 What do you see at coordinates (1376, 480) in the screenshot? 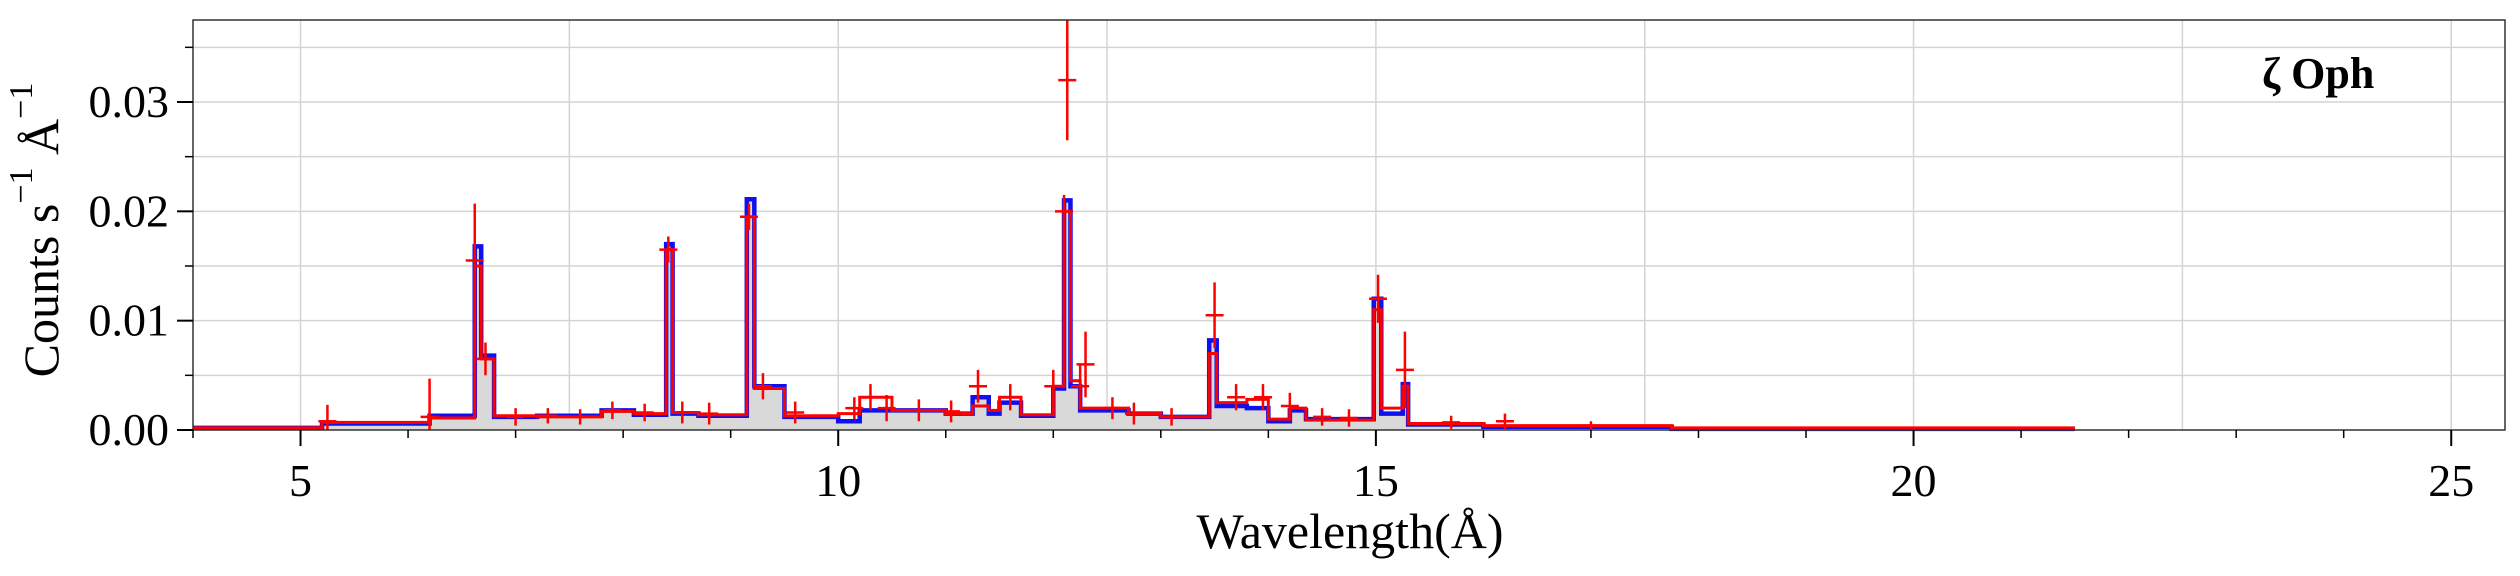
I see `x-tick-label: 15` at bounding box center [1376, 480].